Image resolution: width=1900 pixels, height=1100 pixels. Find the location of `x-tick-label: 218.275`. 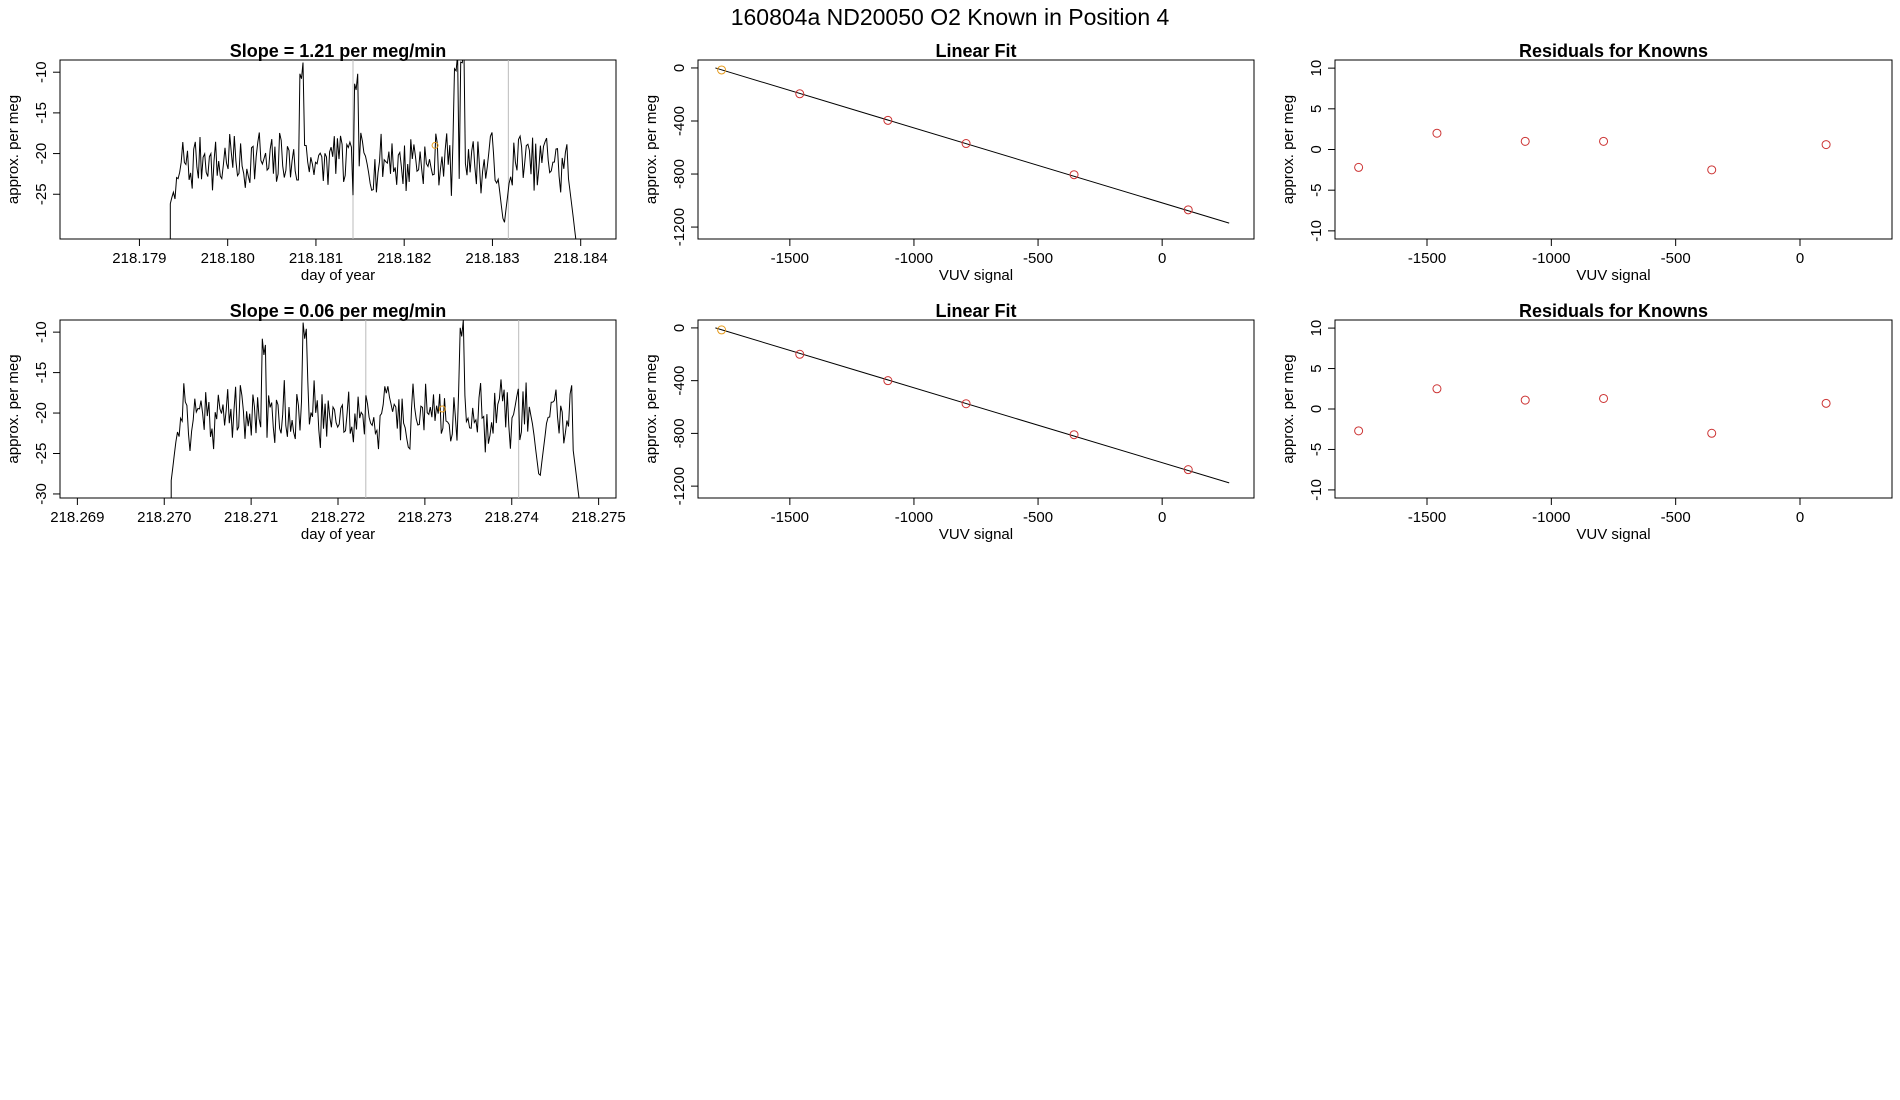

x-tick-label: 218.275 is located at coordinates (599, 517).